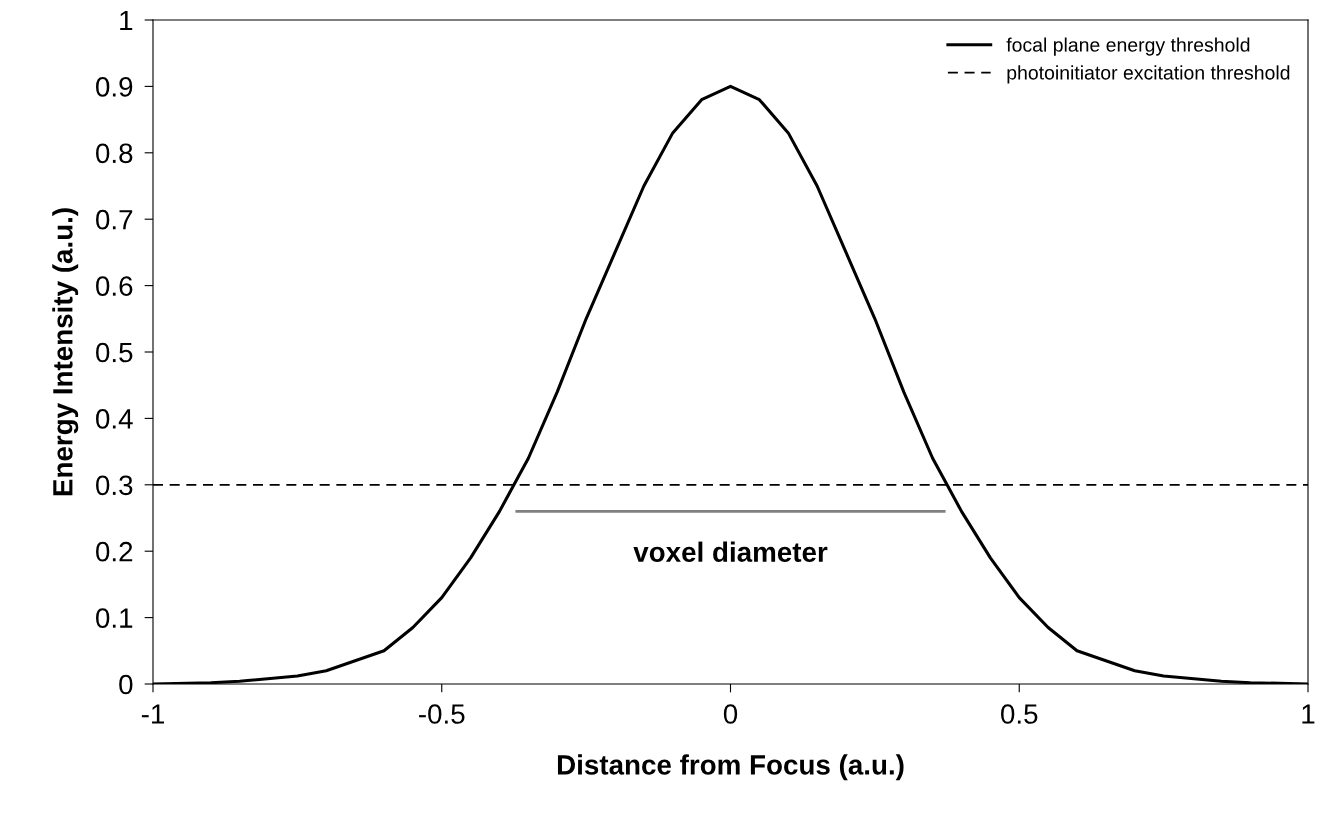  I want to click on legend-label: focal plane energy threshold, so click(1128, 46).